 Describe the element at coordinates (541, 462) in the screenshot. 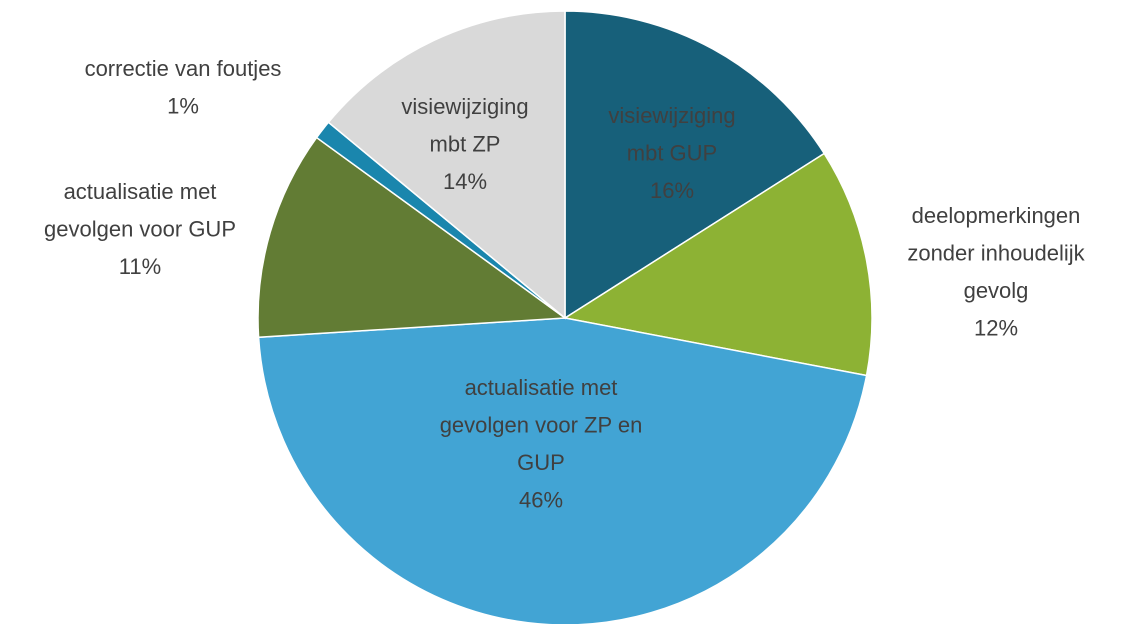

I see `slice-label: GUP` at that location.